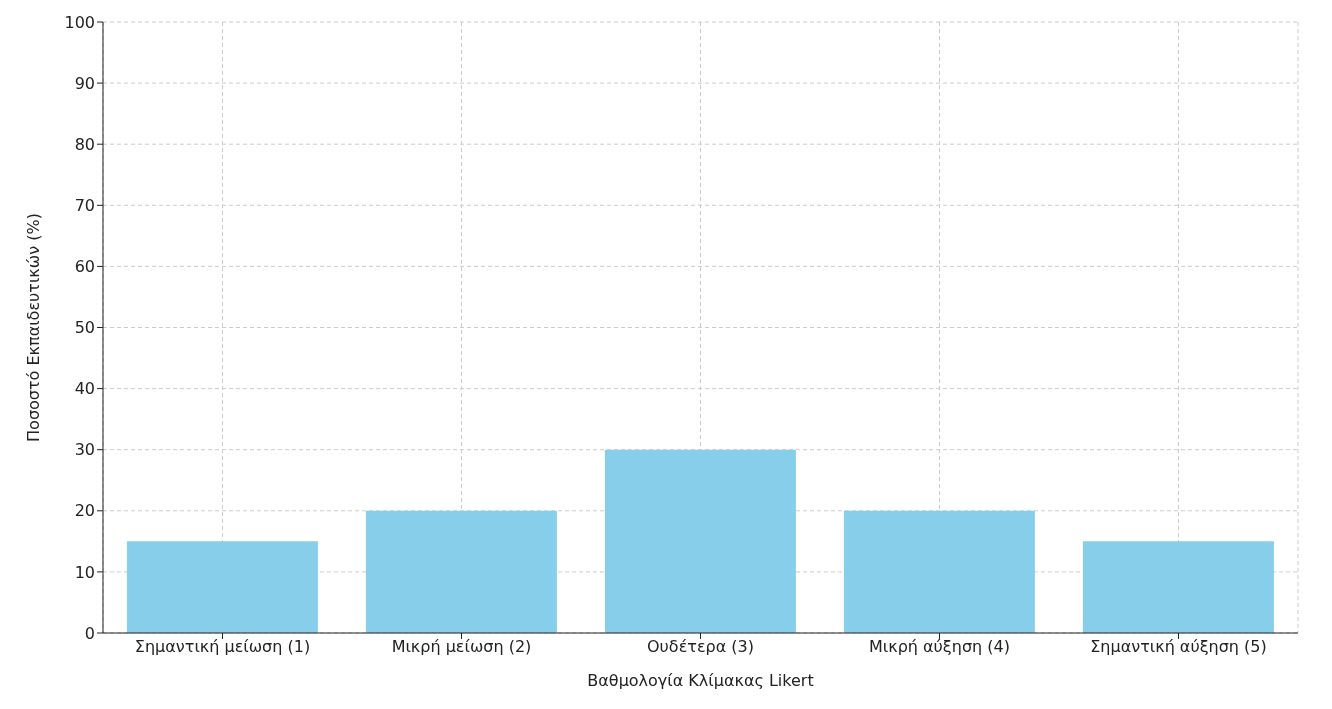 The height and width of the screenshot is (709, 1332). Describe the element at coordinates (1178, 647) in the screenshot. I see `x-tick-label: Σημαντική αύξηση (5)` at that location.